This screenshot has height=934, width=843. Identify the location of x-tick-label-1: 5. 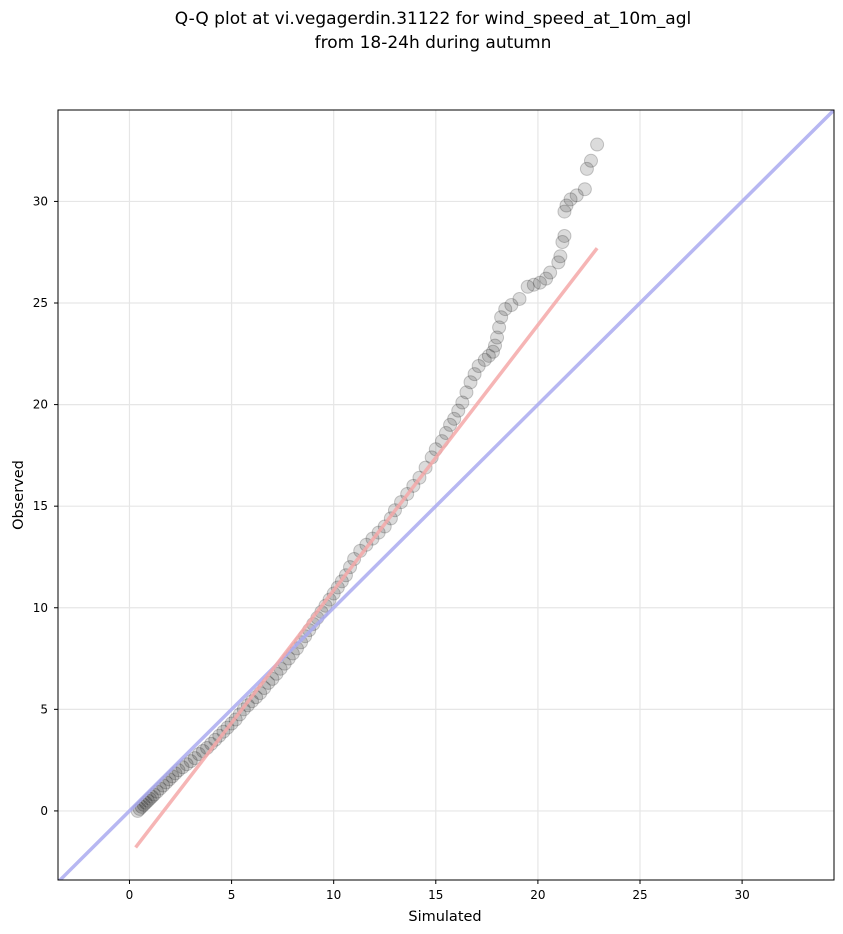
(232, 895).